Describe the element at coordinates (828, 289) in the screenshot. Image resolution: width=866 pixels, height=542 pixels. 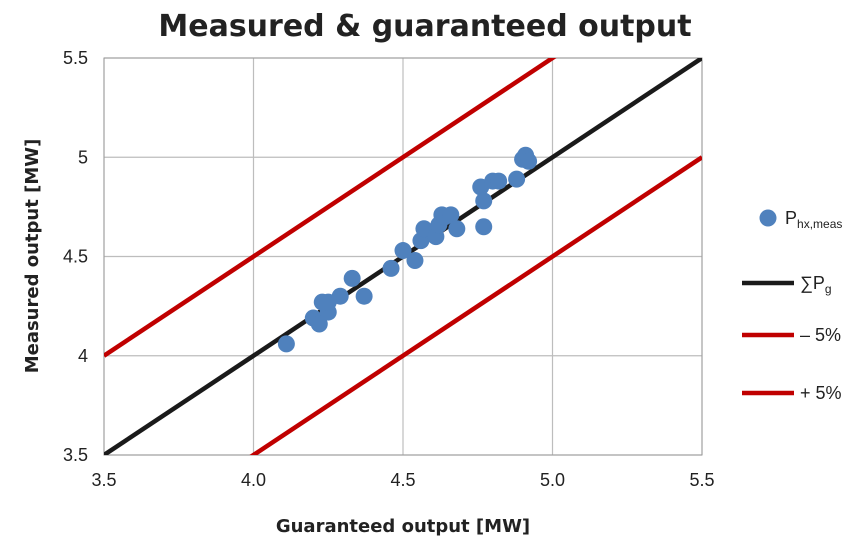
I see `legend-label-subscript: g` at that location.